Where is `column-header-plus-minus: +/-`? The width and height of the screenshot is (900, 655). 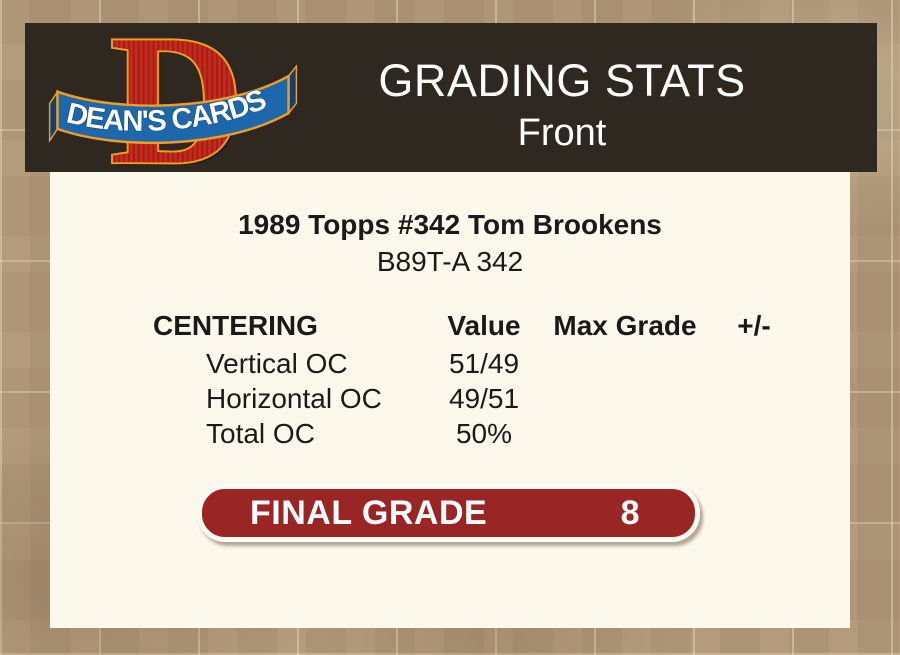 column-header-plus-minus: +/- is located at coordinates (754, 325).